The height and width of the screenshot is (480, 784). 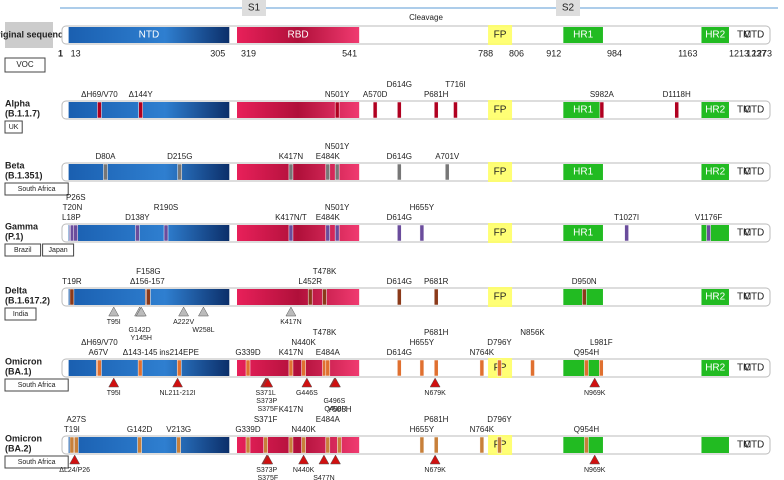 What do you see at coordinates (149, 172) in the screenshot?
I see `ntd` at bounding box center [149, 172].